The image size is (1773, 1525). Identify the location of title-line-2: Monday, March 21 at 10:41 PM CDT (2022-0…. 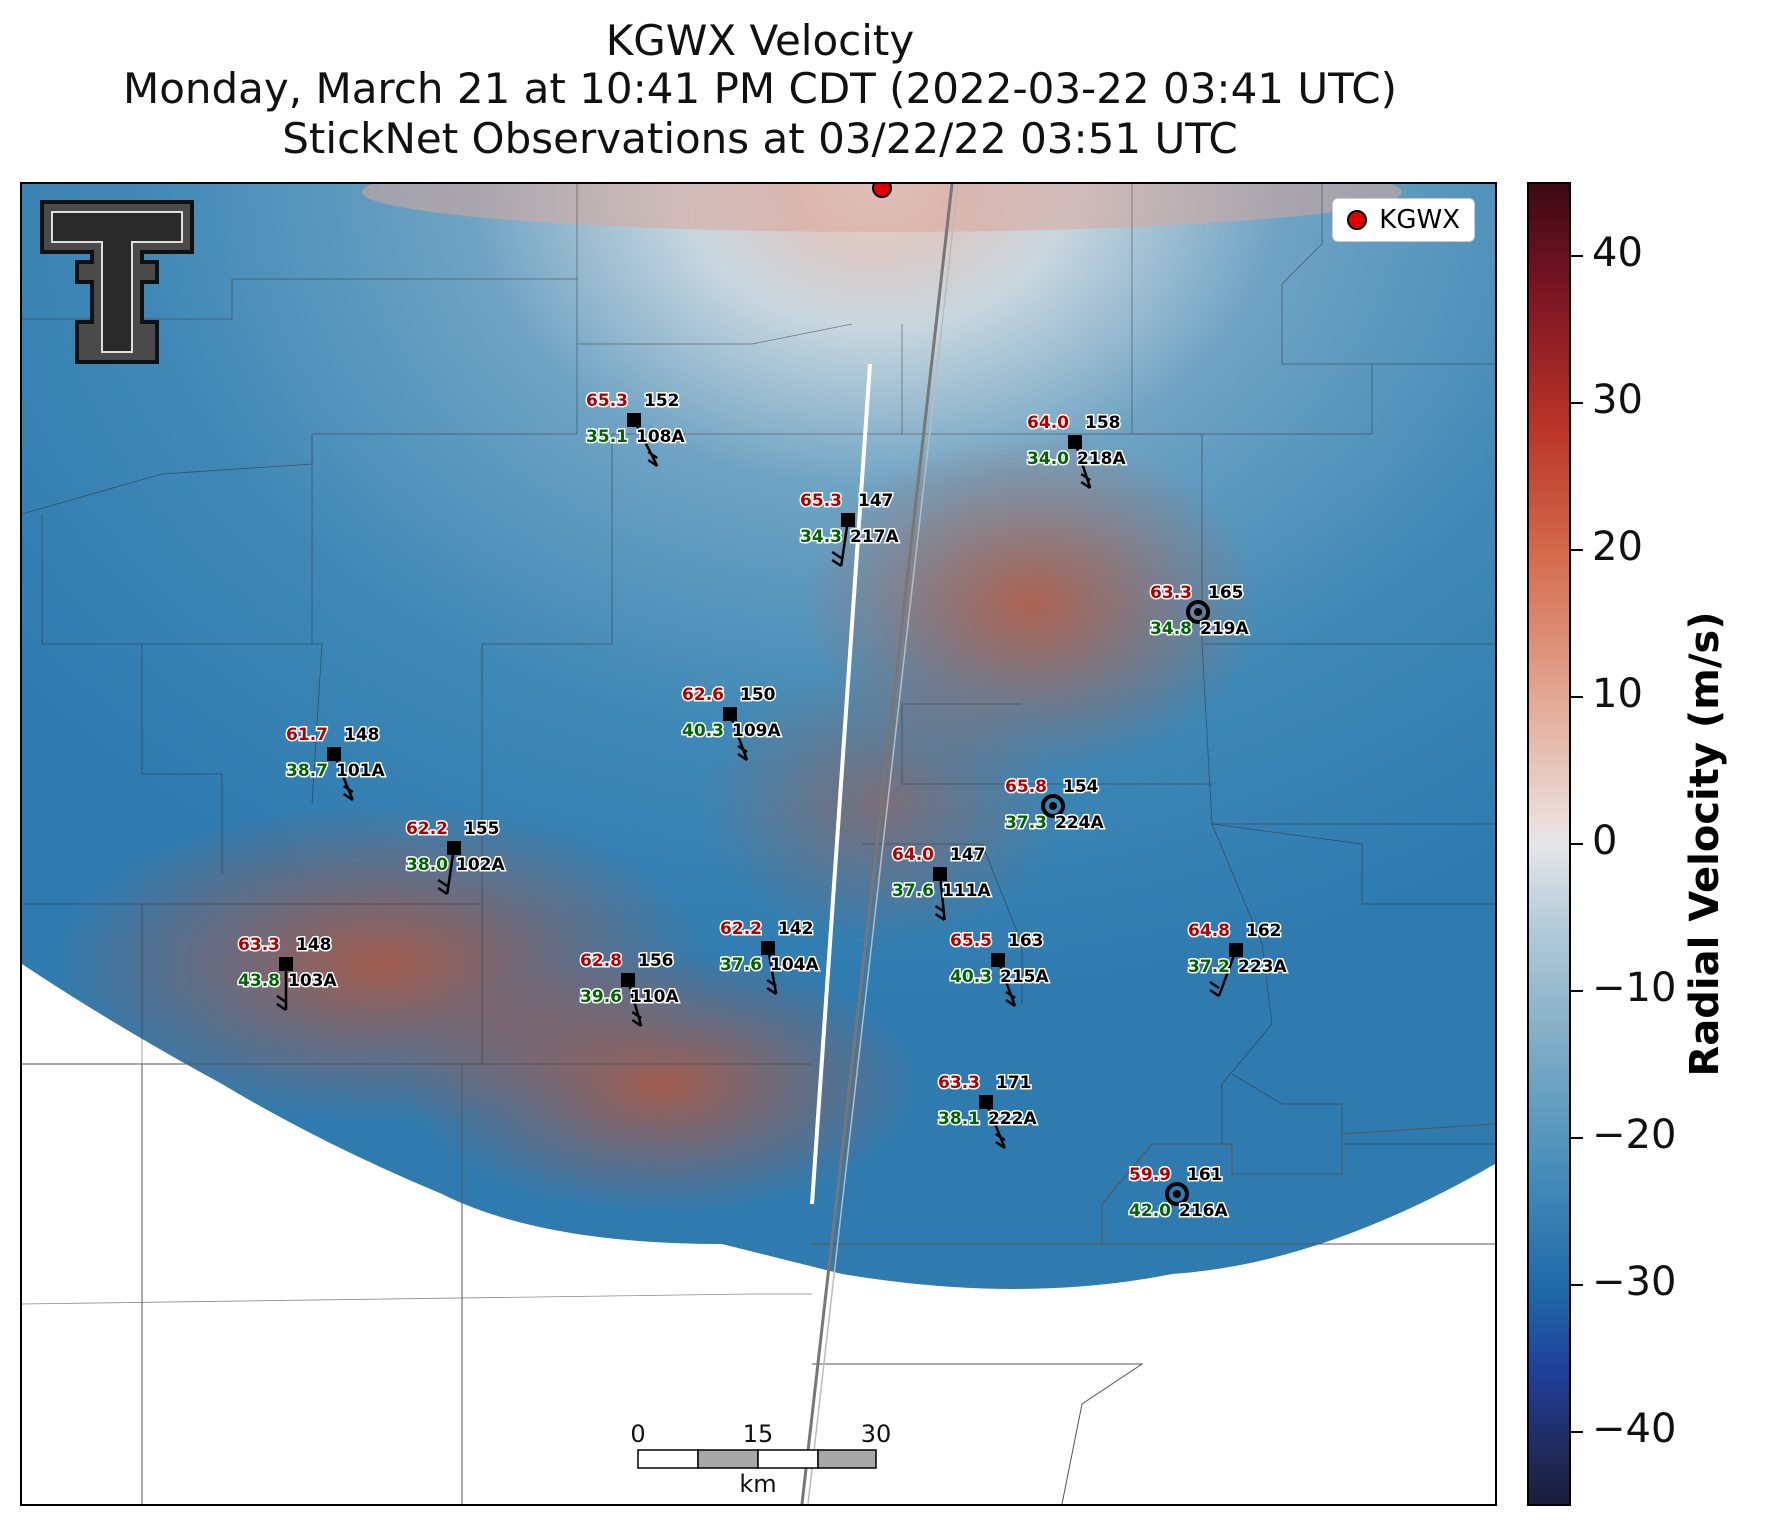
(760, 88).